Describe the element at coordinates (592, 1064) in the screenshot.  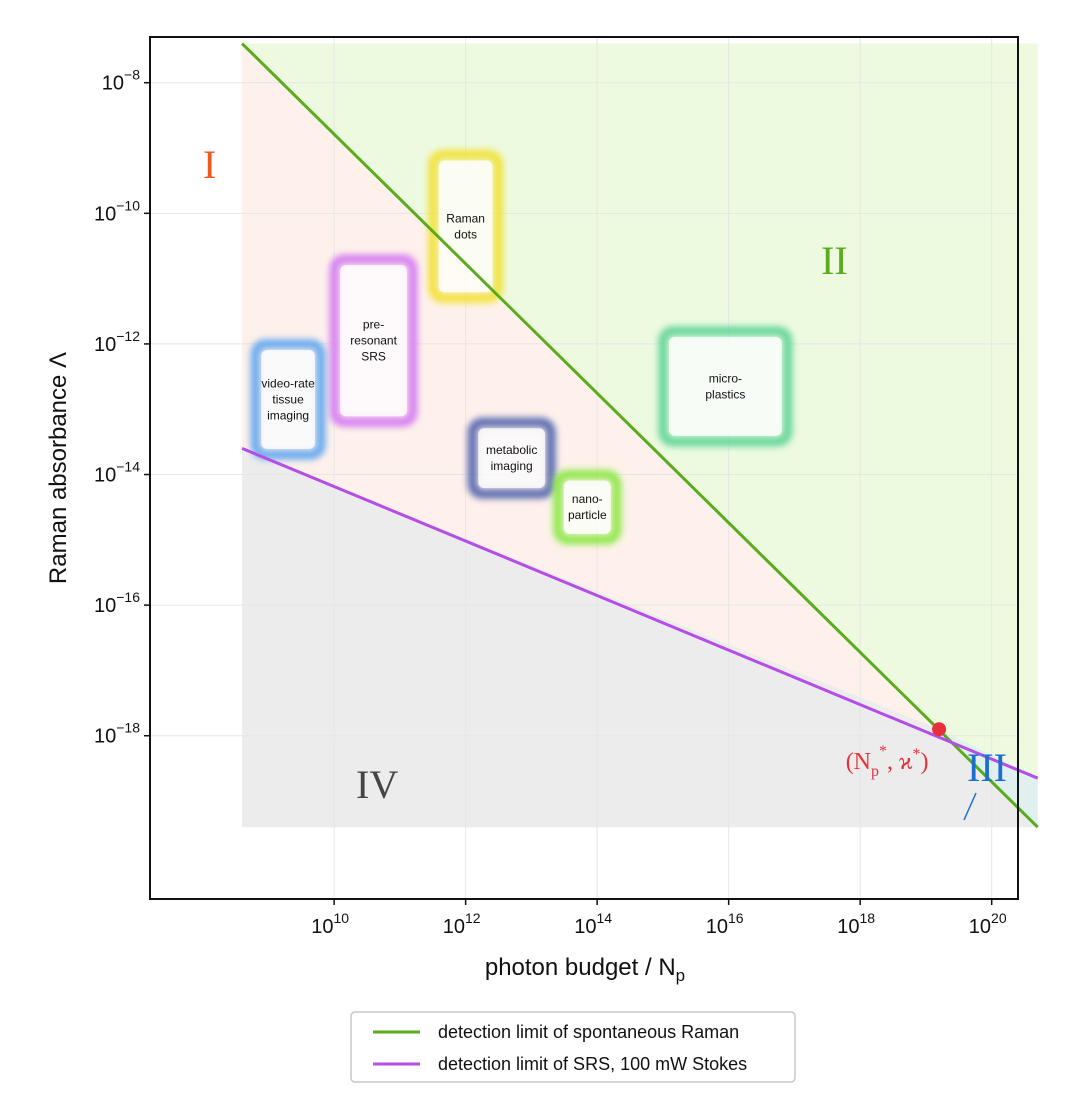
I see `legend-label-srs: detection limit of SRS, 100 mW Stokes` at that location.